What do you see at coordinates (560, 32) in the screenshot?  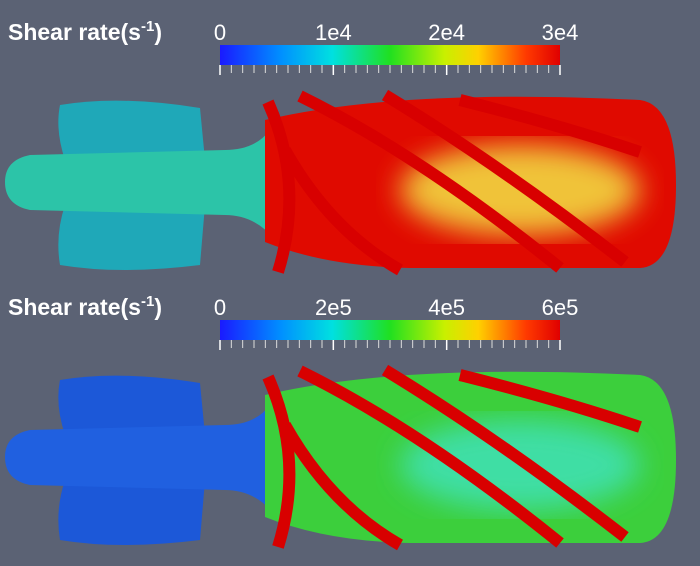 I see `tick-label: 3e4` at bounding box center [560, 32].